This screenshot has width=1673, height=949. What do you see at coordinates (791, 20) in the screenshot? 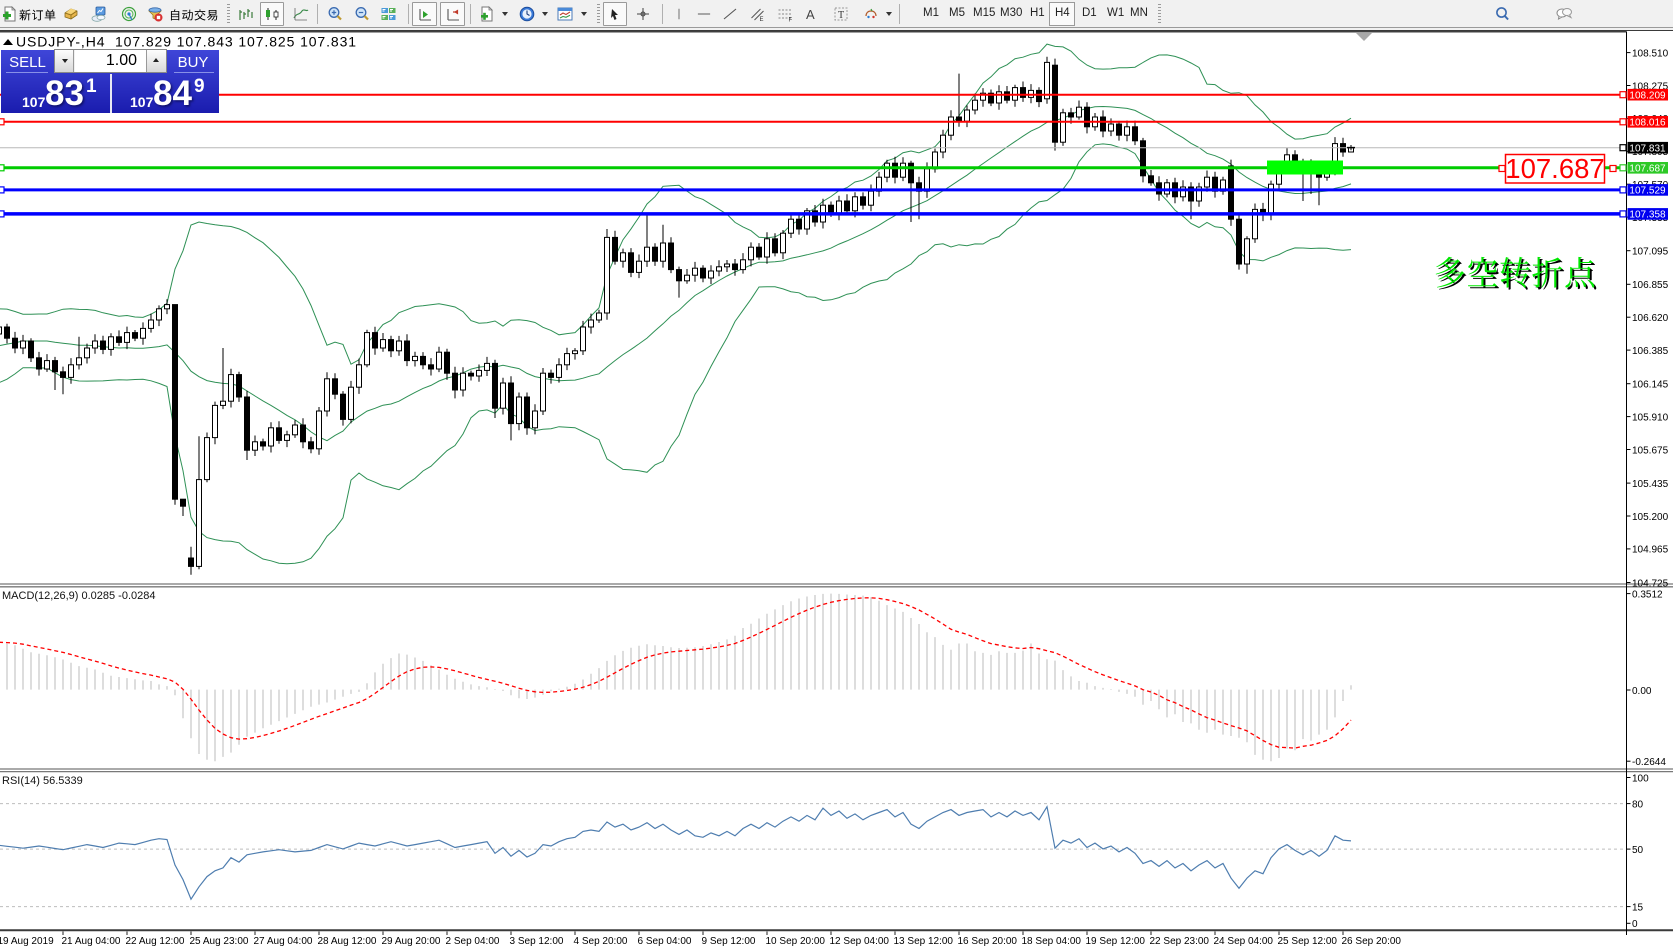
I see `svg-text: F` at bounding box center [791, 20].